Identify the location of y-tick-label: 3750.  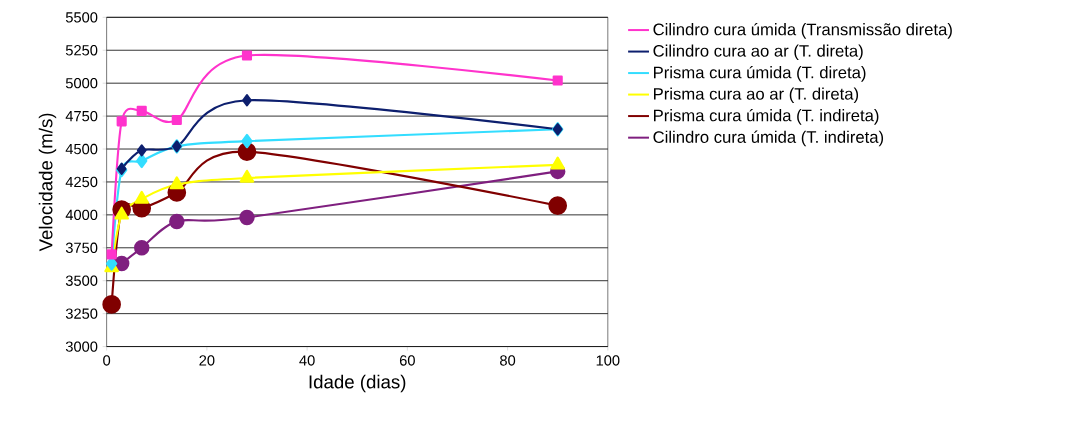
(81, 248).